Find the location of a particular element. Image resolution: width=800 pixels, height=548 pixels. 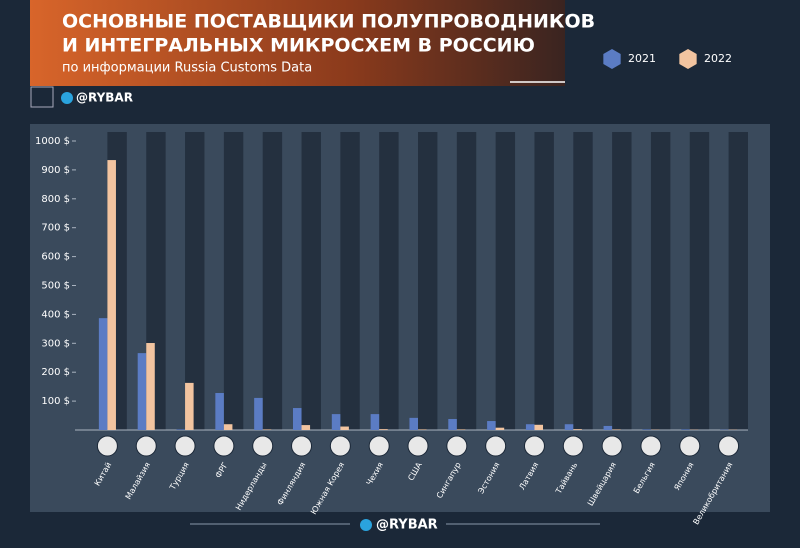

y-tick-label: 100 $ is located at coordinates (55, 401).